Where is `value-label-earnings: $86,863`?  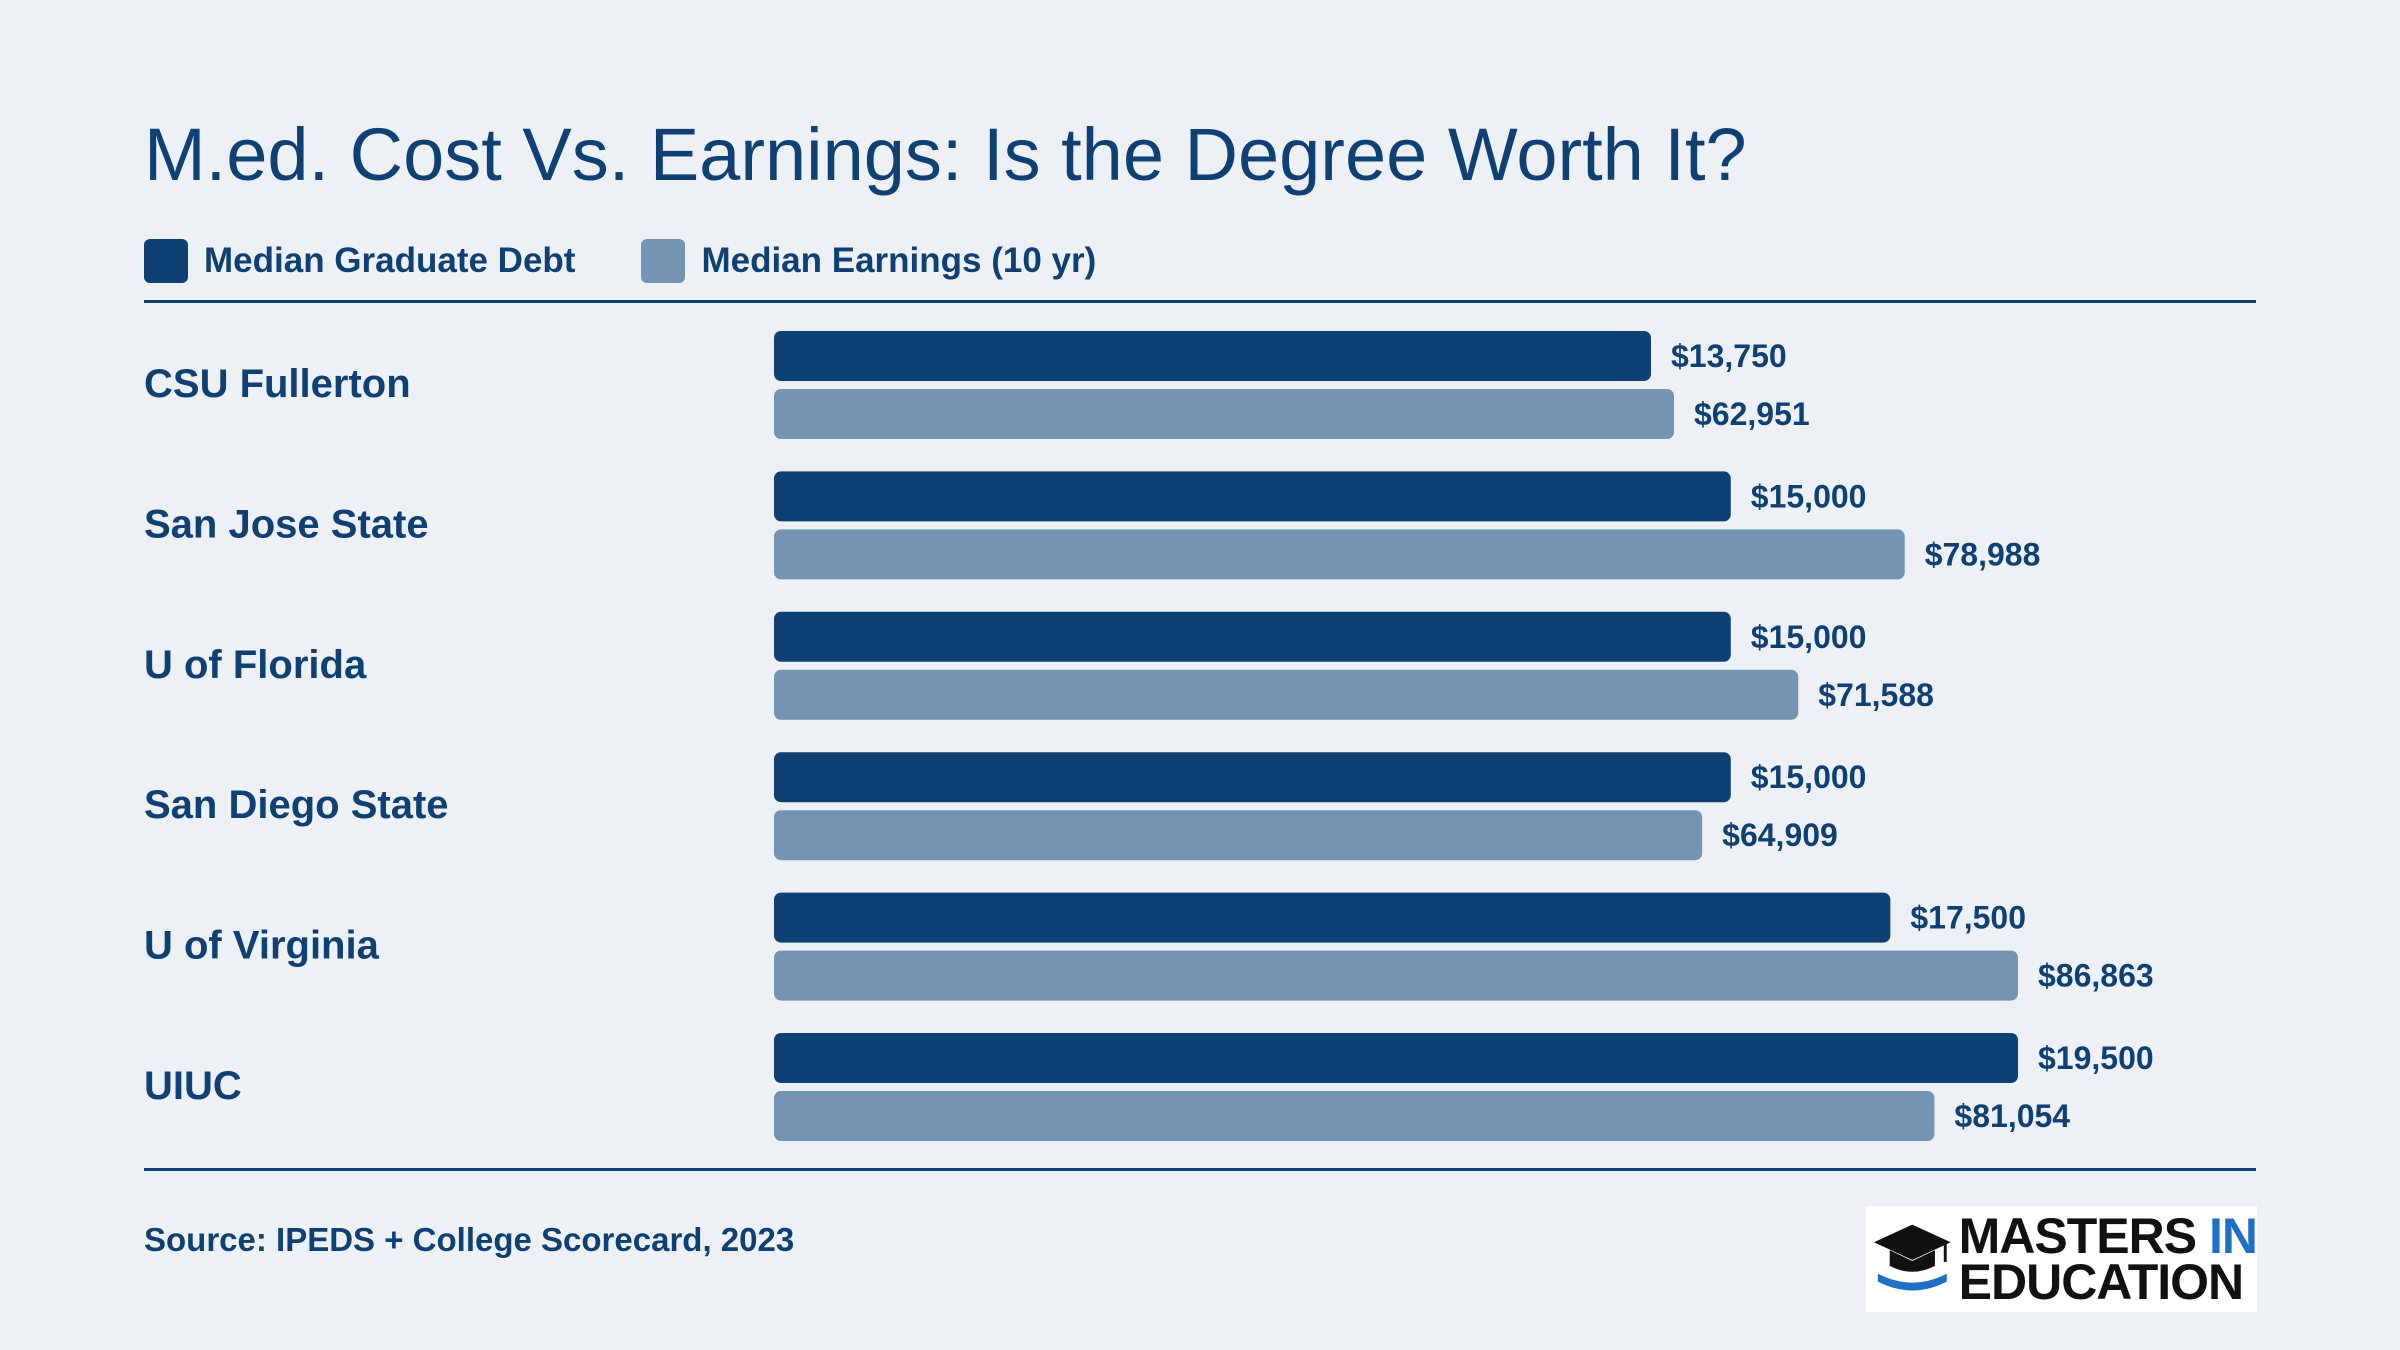 value-label-earnings: $86,863 is located at coordinates (2096, 976).